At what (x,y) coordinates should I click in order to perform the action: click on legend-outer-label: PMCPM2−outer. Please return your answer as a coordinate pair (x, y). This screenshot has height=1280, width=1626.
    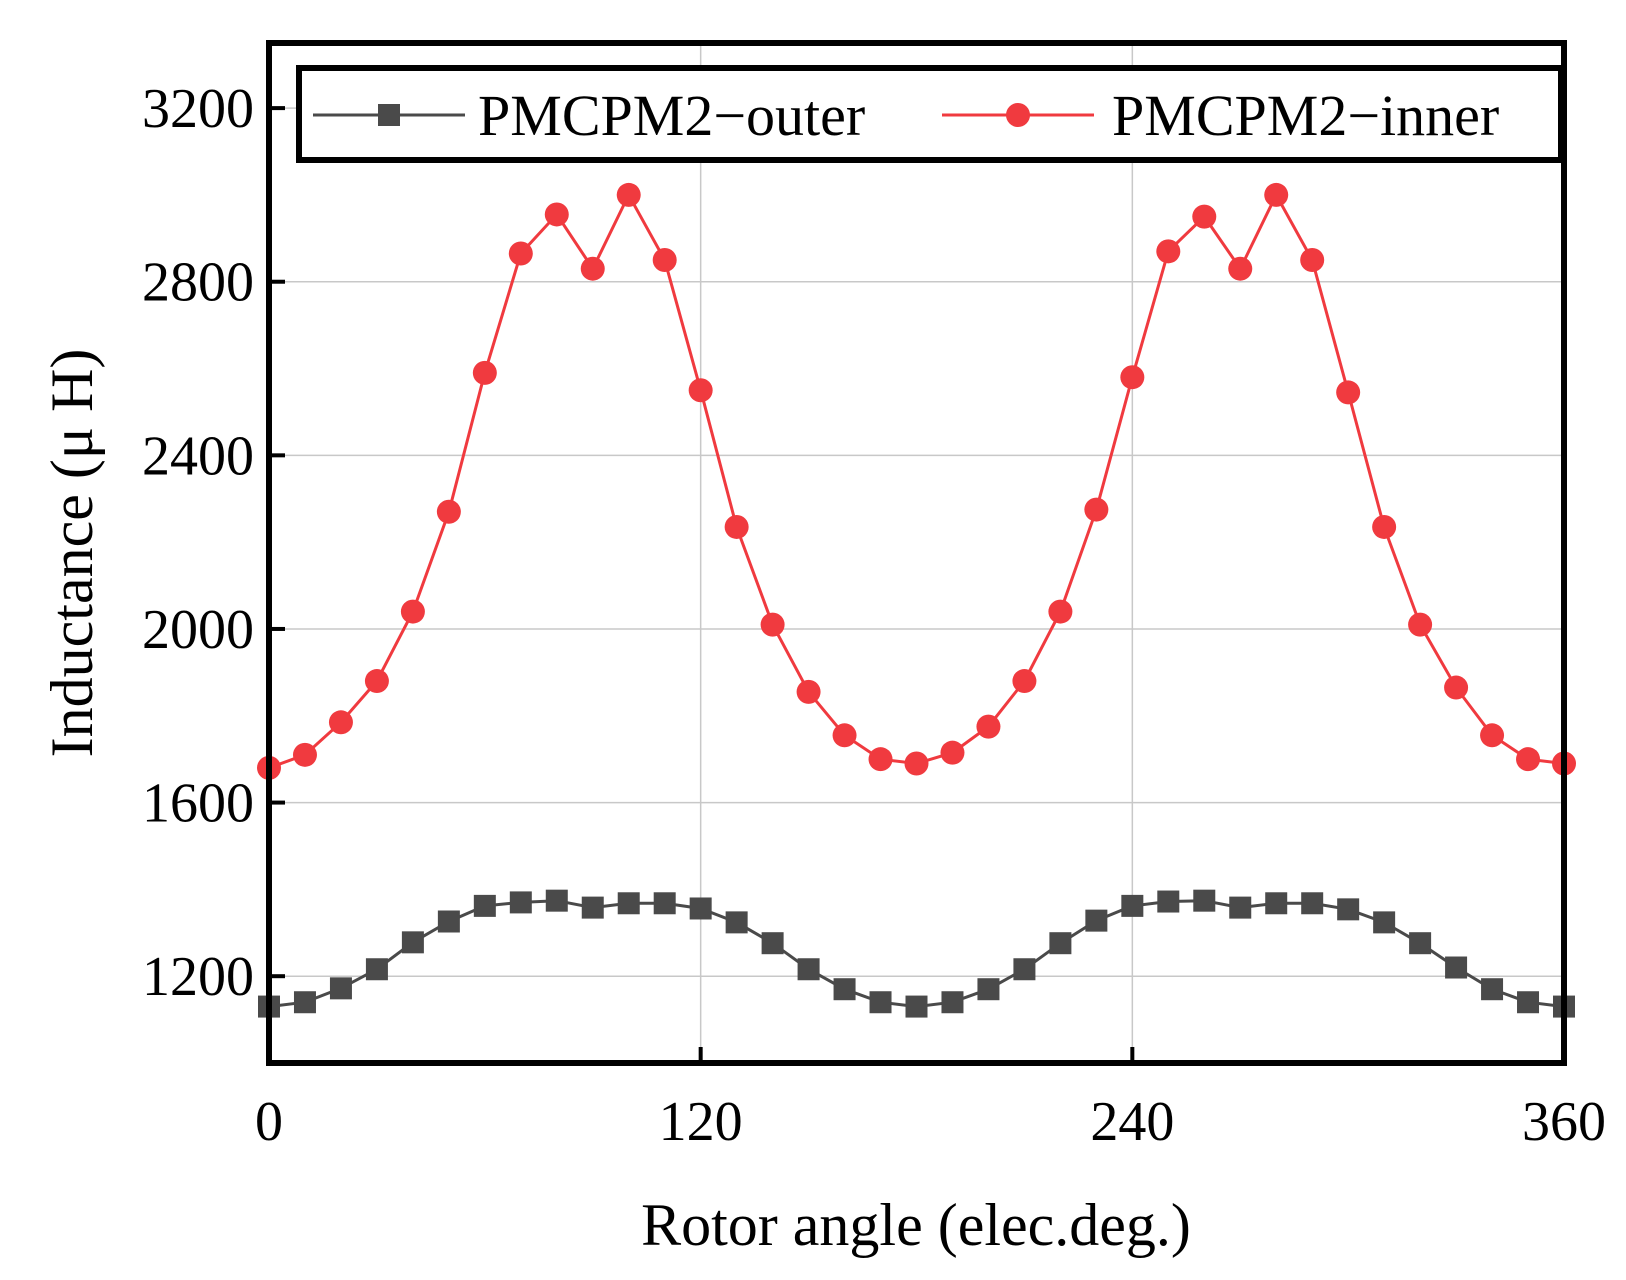
    Looking at the image, I should click on (671, 115).